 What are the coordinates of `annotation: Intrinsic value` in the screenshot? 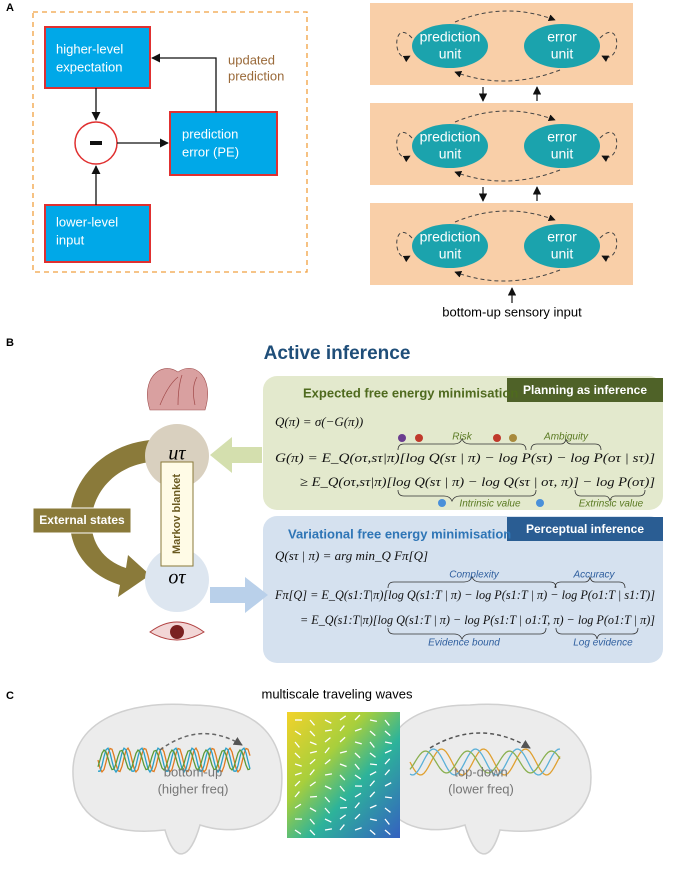 It's located at (490, 504).